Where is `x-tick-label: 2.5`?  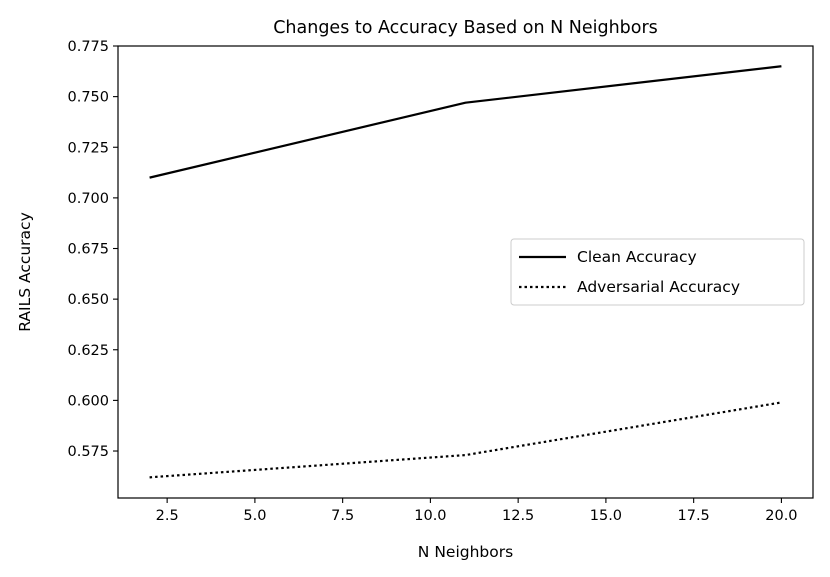
x-tick-label: 2.5 is located at coordinates (167, 516).